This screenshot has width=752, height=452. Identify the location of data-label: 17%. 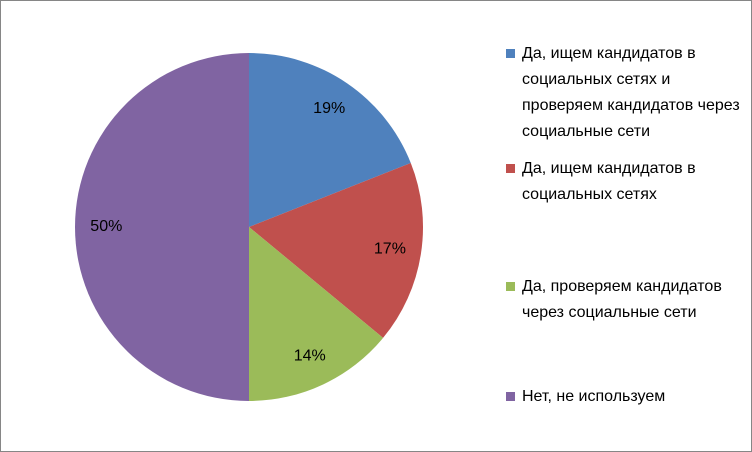
(390, 249).